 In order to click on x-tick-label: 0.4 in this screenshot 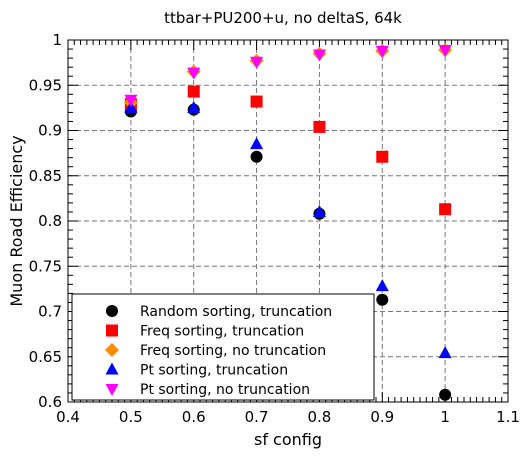, I will do `click(68, 417)`.